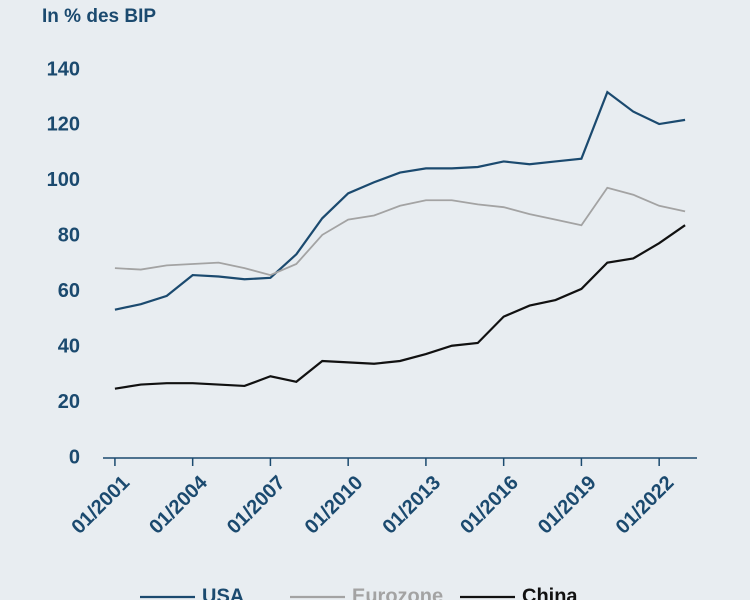  What do you see at coordinates (69, 346) in the screenshot?
I see `y-tick-label: 40` at bounding box center [69, 346].